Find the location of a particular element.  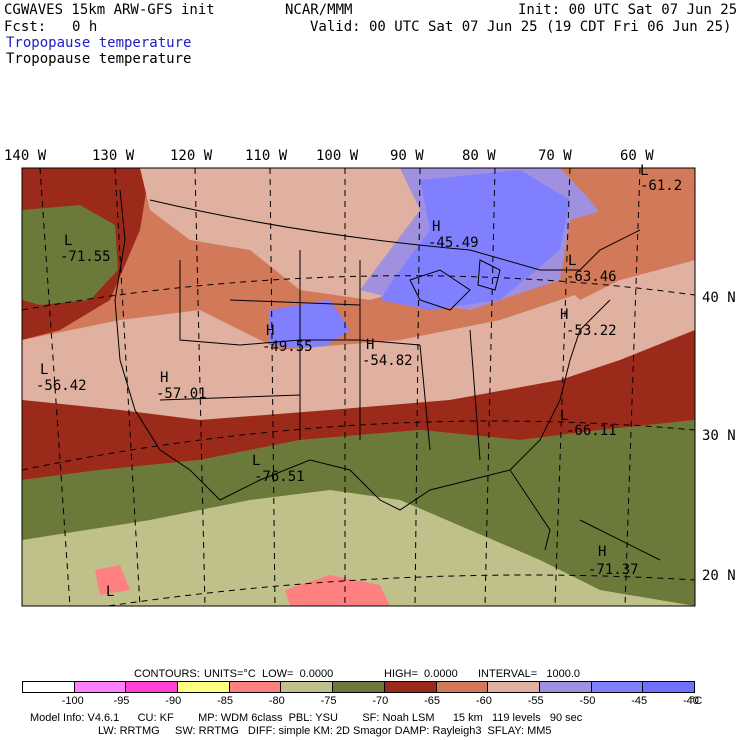

contour-units: UNITS=°C is located at coordinates (230, 674).